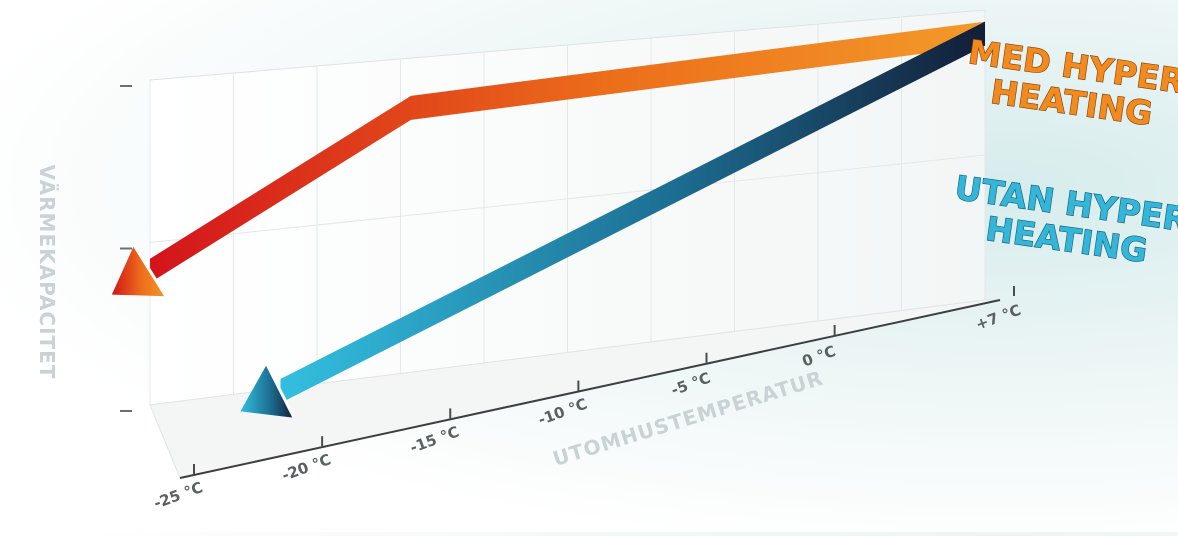 The height and width of the screenshot is (536, 1178). I want to click on grid-line-horizontal, so click(567, 198).